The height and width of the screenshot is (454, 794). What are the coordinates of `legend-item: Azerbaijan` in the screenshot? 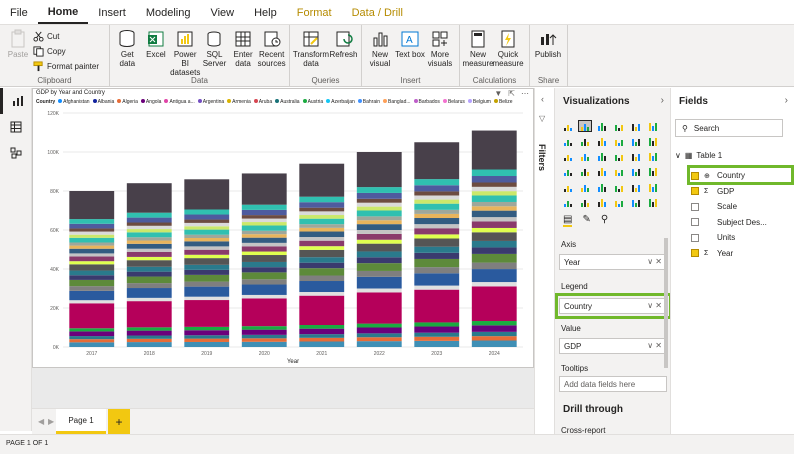 It's located at (340, 103).